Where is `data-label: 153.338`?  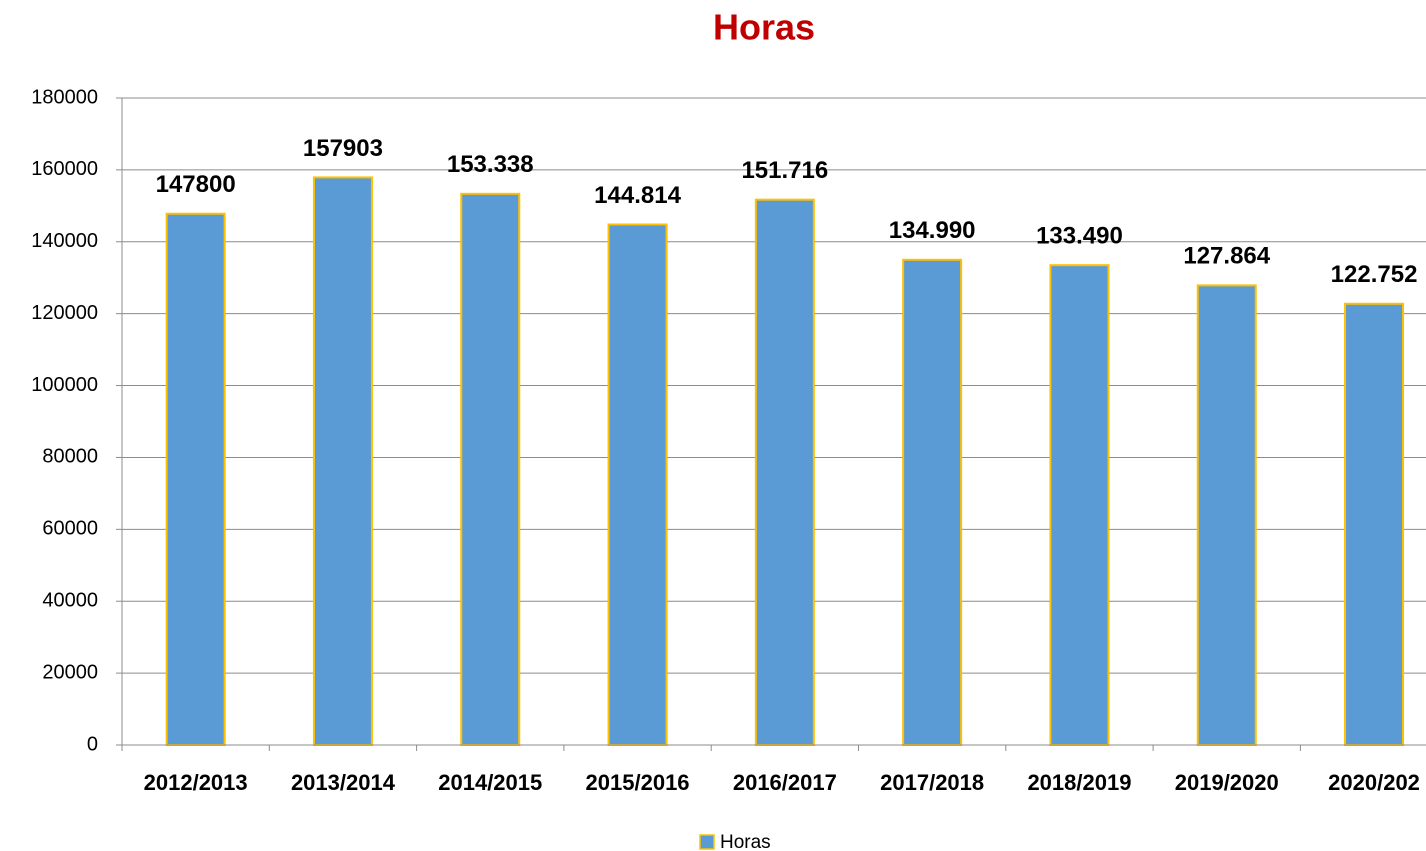 data-label: 153.338 is located at coordinates (490, 164).